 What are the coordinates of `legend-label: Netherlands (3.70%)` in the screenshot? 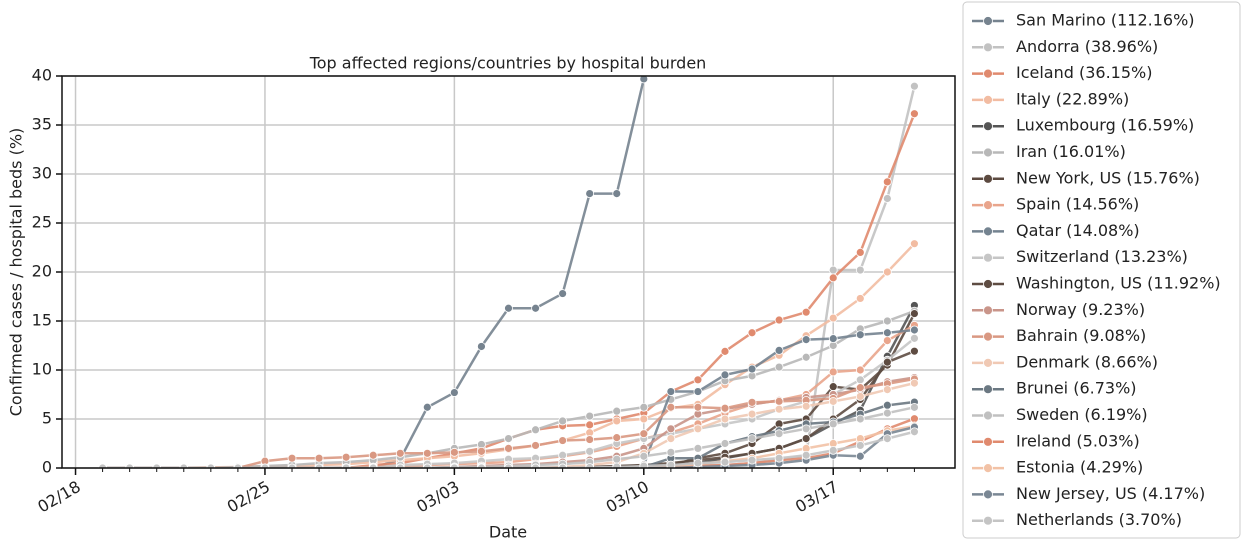 It's located at (1099, 519).